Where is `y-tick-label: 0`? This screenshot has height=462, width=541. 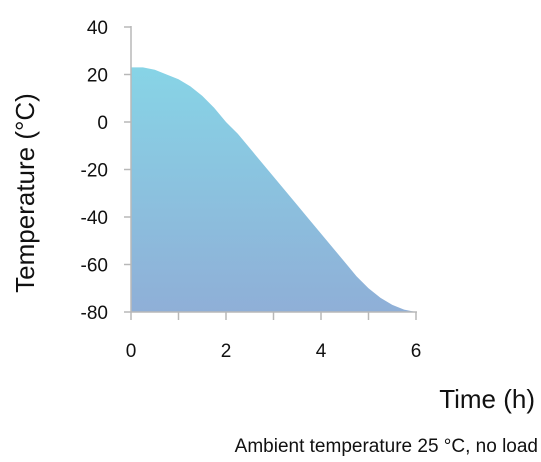
y-tick-label: 0 is located at coordinates (102, 123).